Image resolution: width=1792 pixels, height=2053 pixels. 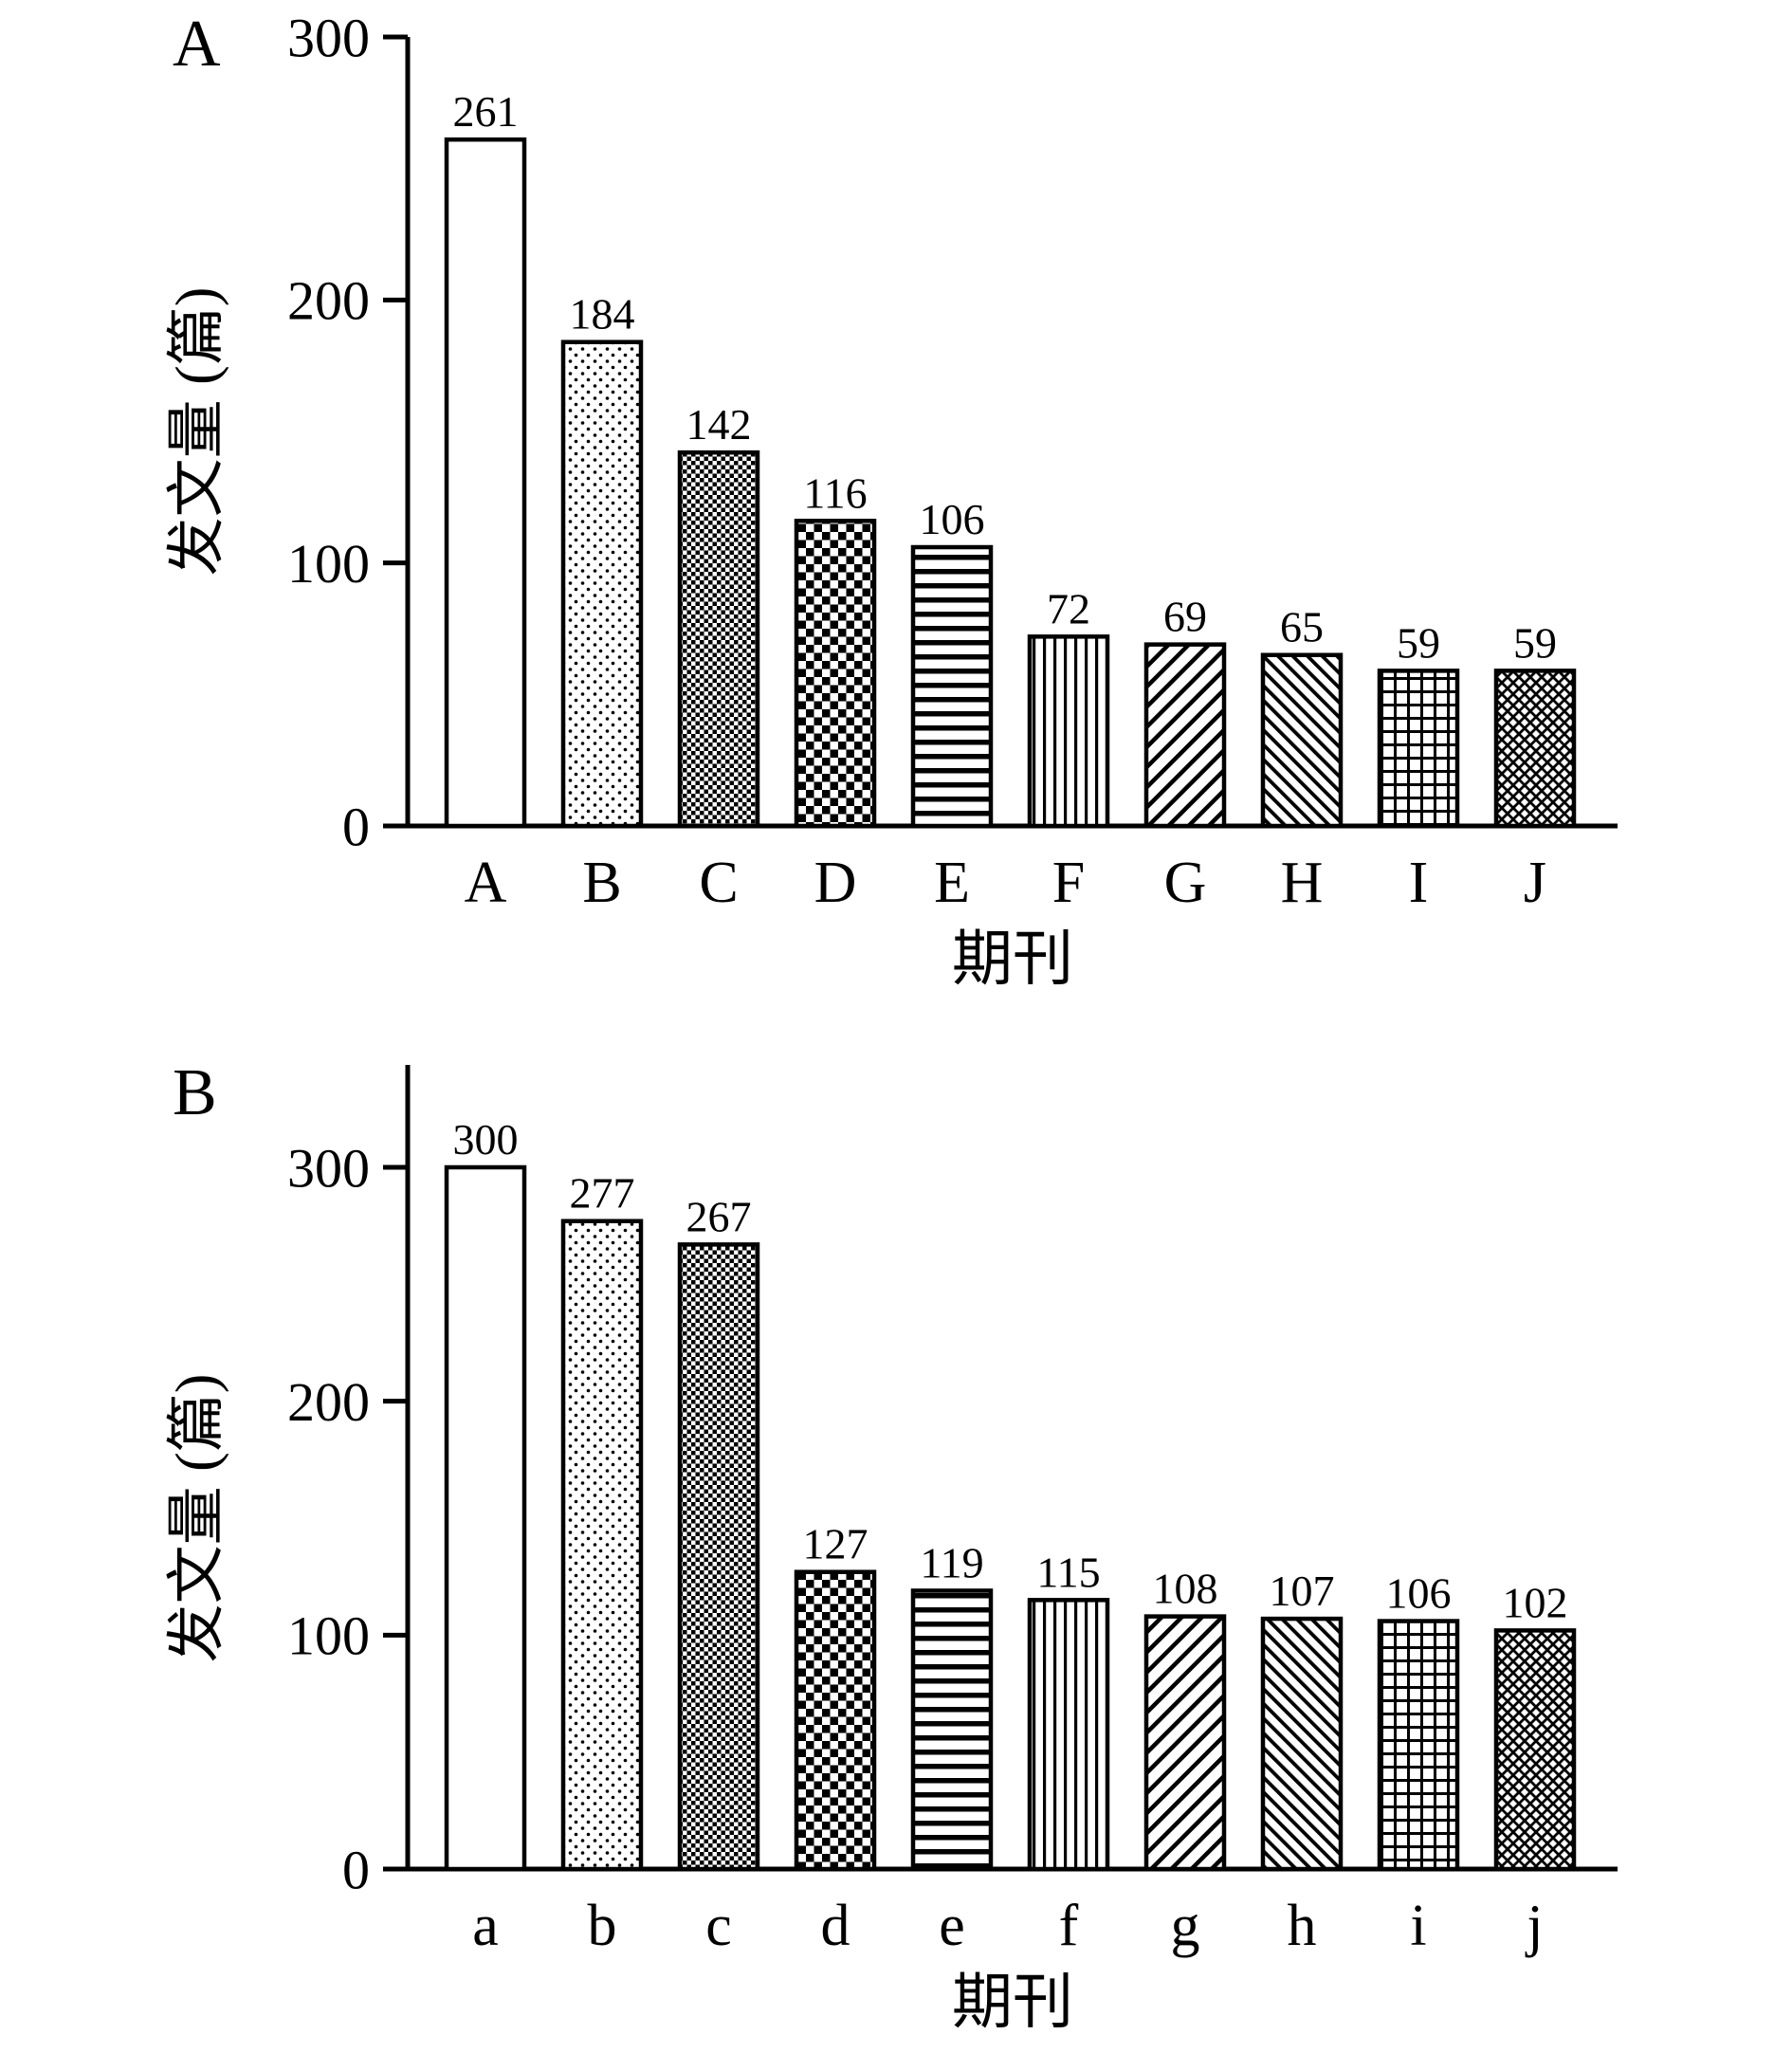 I want to click on bar-d, so click(x=835, y=1720).